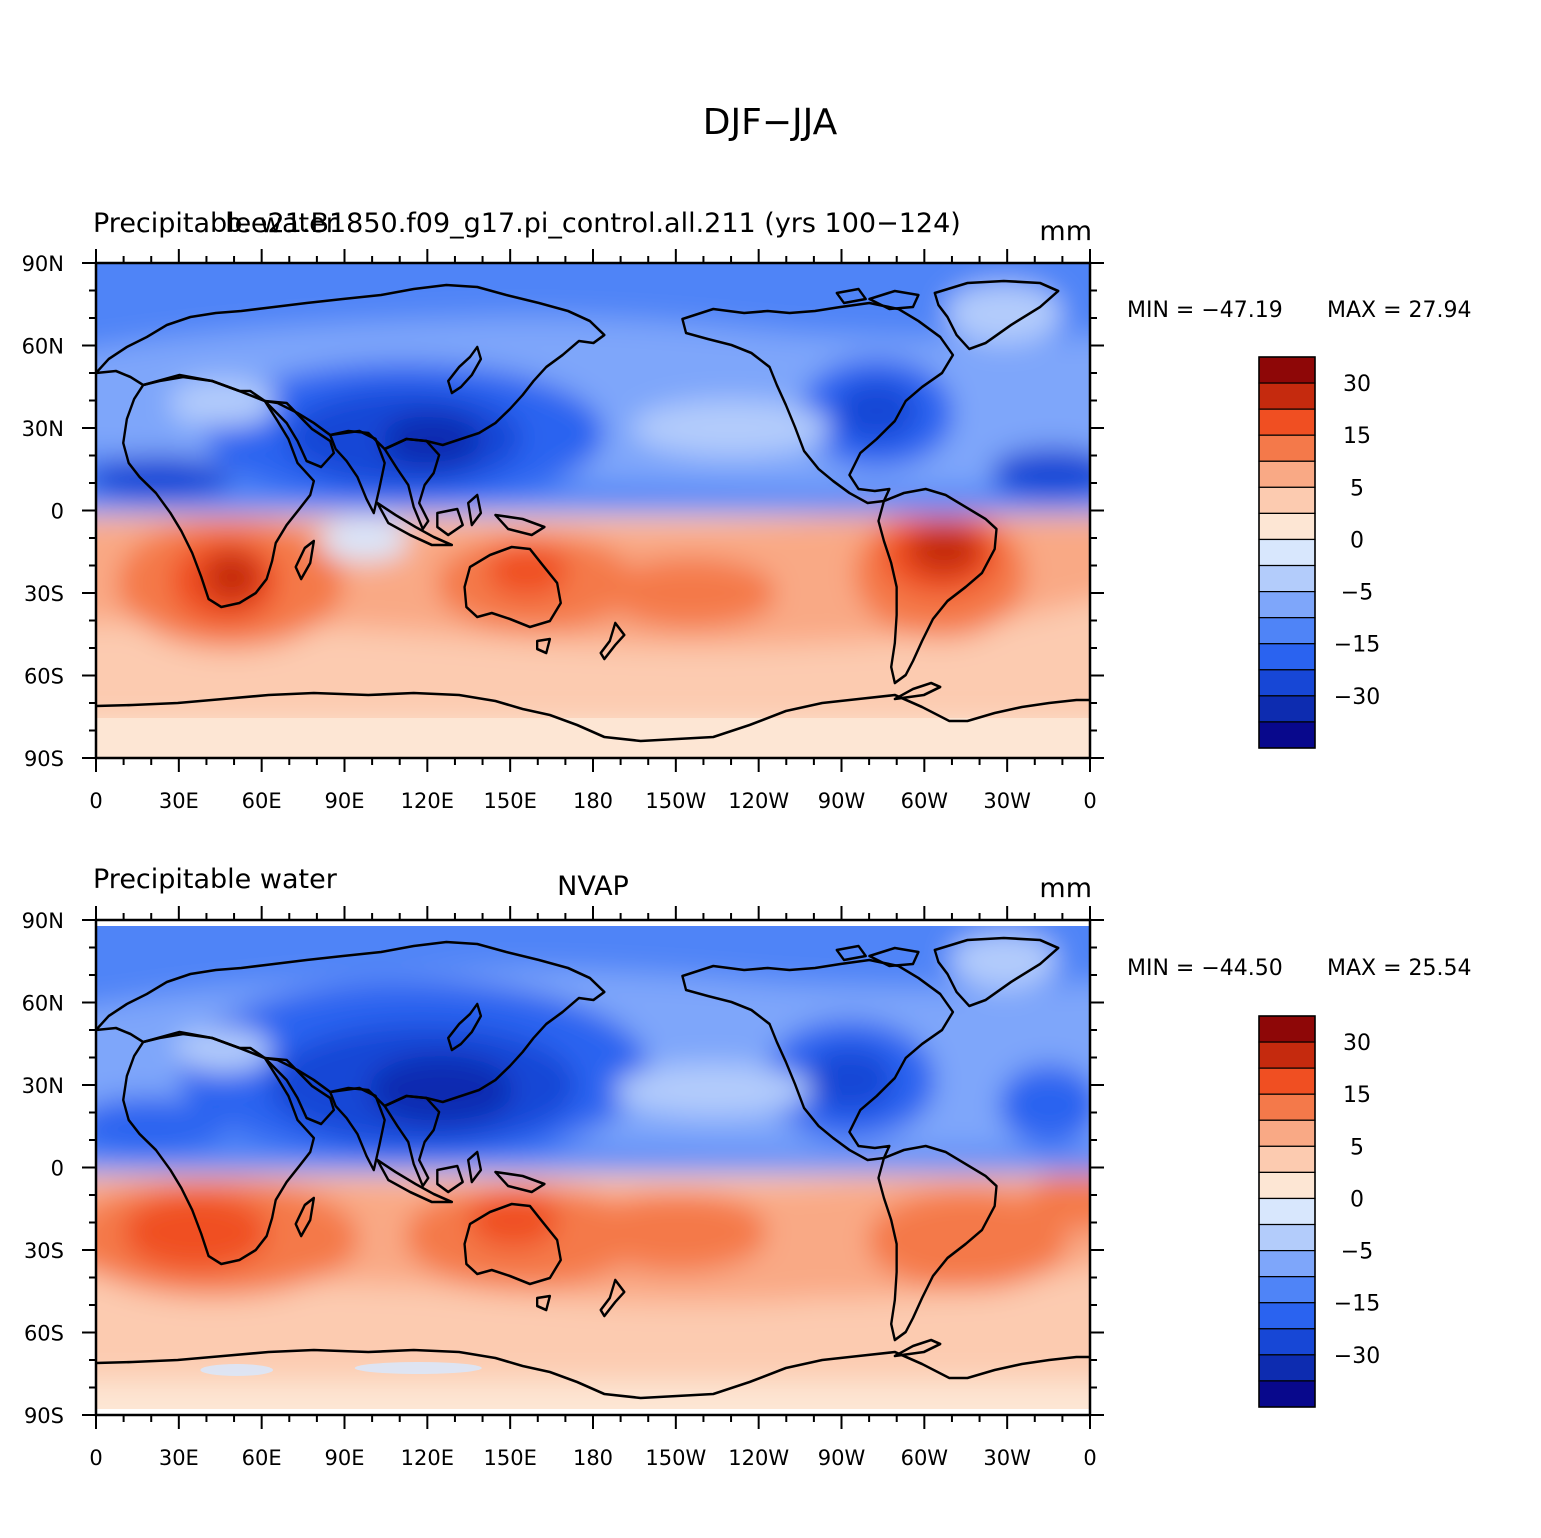  I want to click on colorbar-label: 30, so click(1357, 1043).